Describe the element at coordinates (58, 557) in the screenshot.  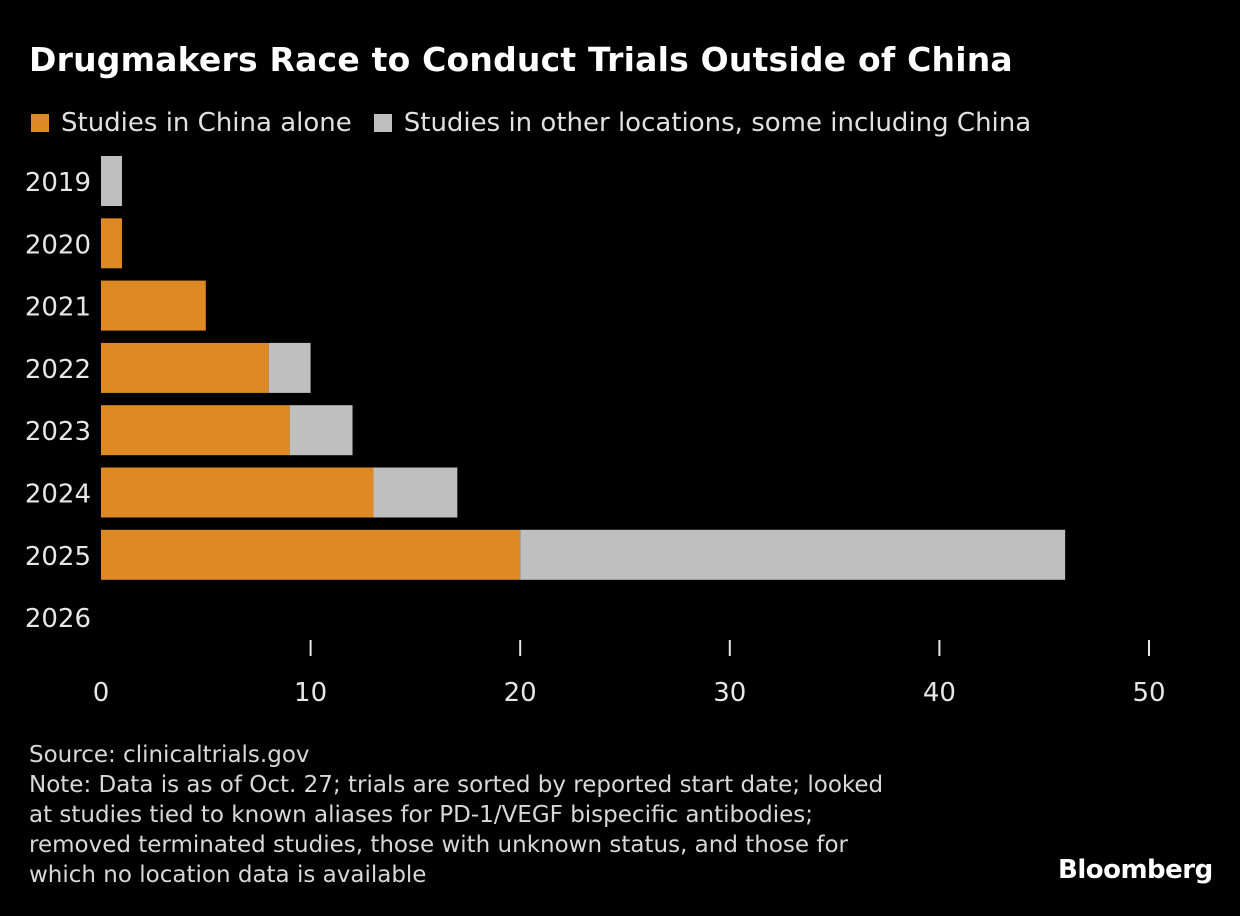
I see `category-label: 2025` at that location.